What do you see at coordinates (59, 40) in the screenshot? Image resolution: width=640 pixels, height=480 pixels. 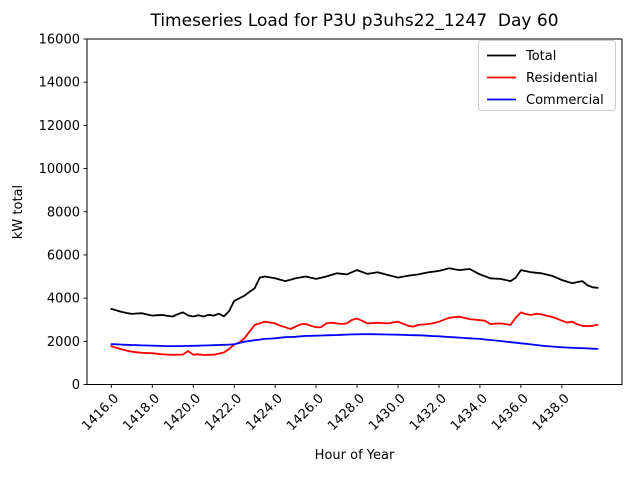 I see `y-tick-label: 16000` at bounding box center [59, 40].